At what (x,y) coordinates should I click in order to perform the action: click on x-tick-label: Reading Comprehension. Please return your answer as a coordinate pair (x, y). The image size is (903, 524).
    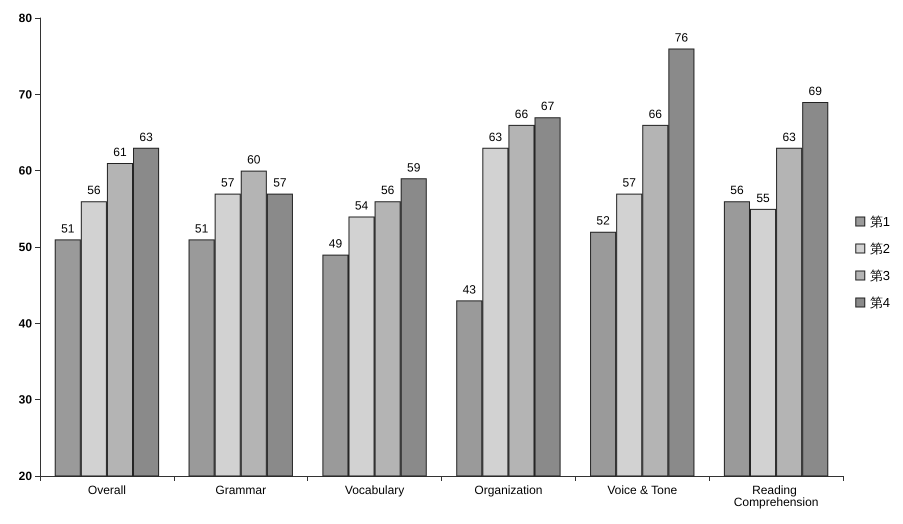
    Looking at the image, I should click on (776, 496).